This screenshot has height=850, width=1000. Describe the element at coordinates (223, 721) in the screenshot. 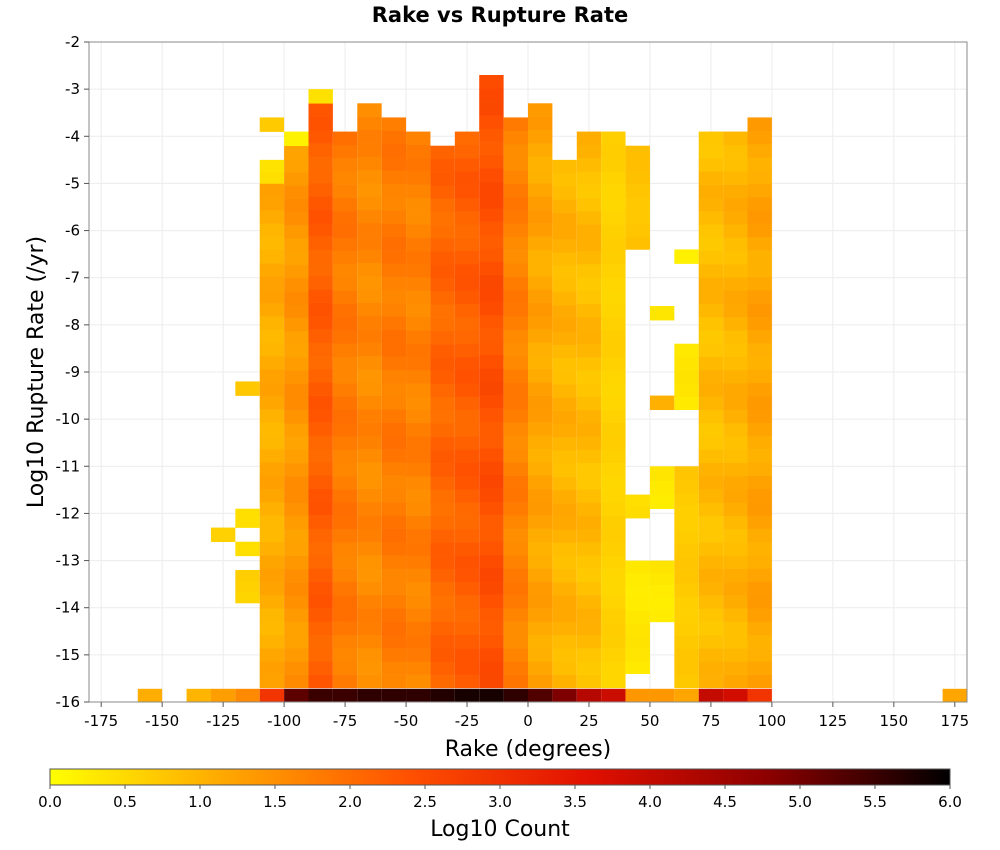

I see `x-tick-label: -125` at that location.